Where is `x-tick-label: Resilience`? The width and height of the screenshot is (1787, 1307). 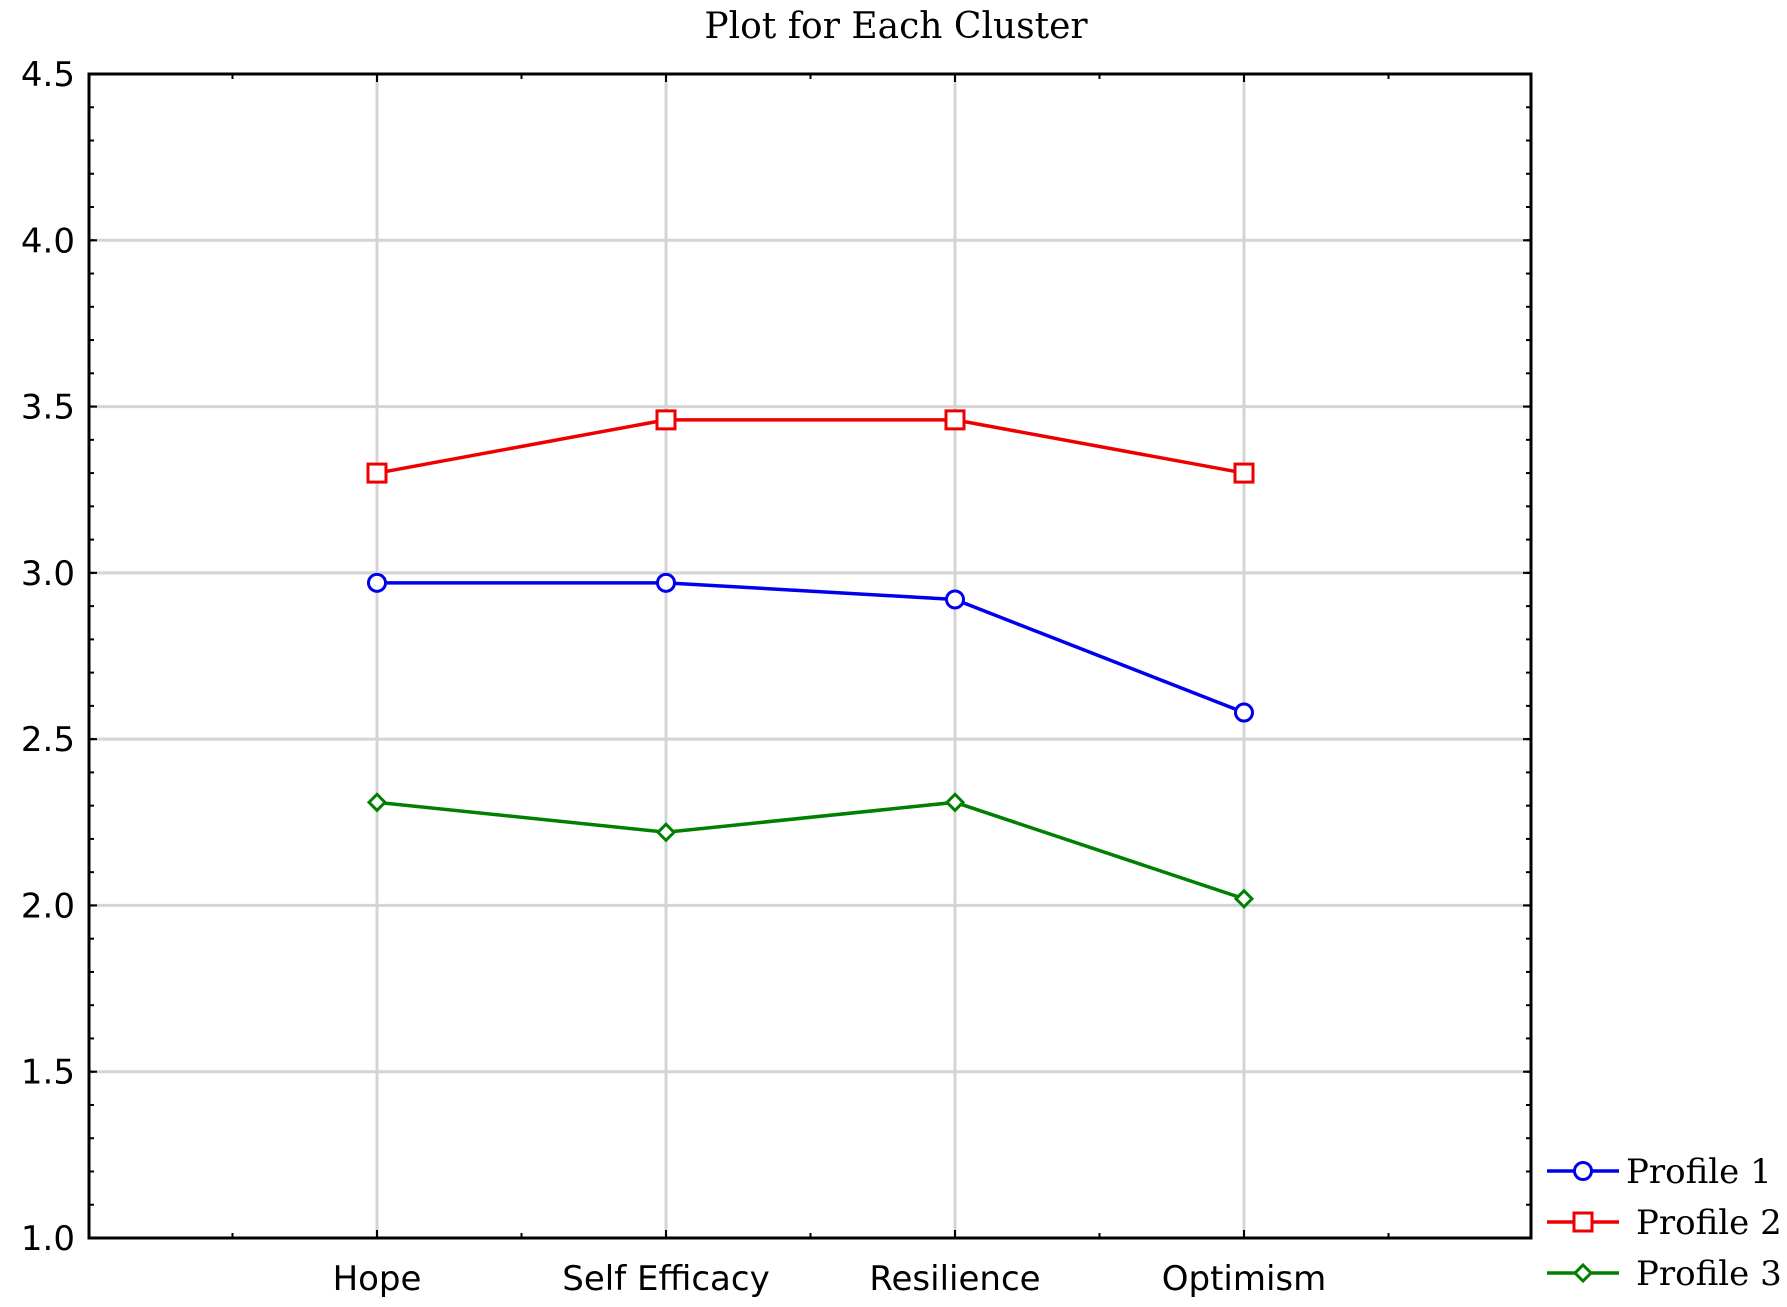 x-tick-label: Resilience is located at coordinates (954, 1279).